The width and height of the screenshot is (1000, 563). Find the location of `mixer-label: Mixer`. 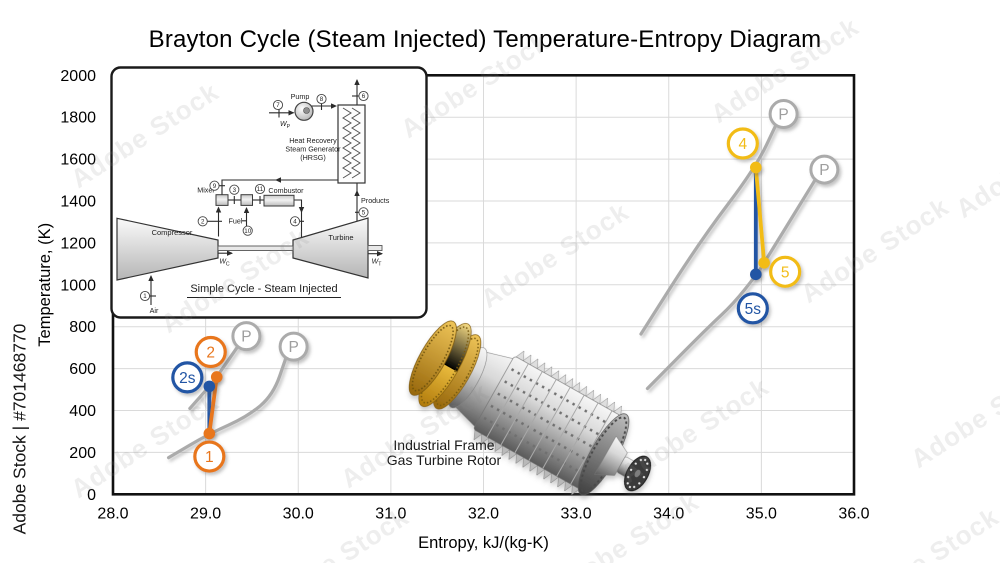

mixer-label: Mixer is located at coordinates (206, 190).